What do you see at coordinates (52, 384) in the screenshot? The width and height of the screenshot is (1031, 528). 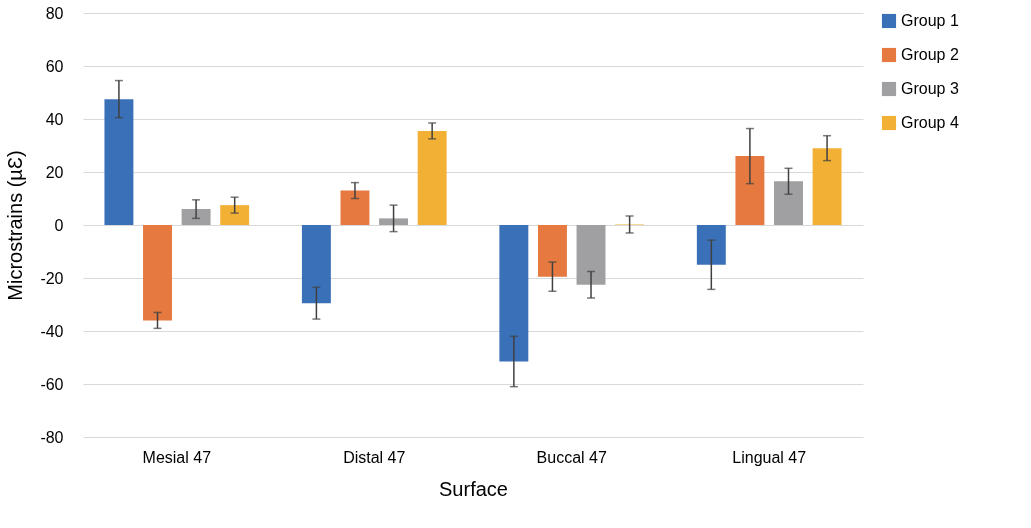 I see `y-tick-label: -60` at bounding box center [52, 384].